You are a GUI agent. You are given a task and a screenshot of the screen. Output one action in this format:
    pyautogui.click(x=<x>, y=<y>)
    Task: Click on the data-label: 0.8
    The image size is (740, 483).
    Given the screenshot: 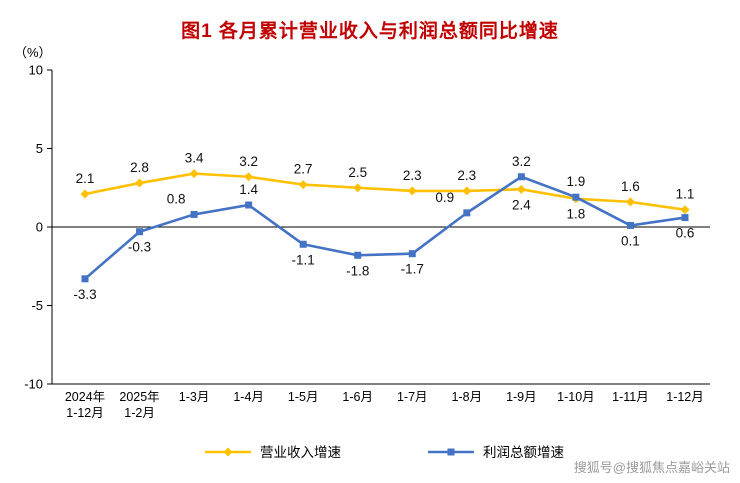 What is the action you would take?
    pyautogui.click(x=176, y=198)
    